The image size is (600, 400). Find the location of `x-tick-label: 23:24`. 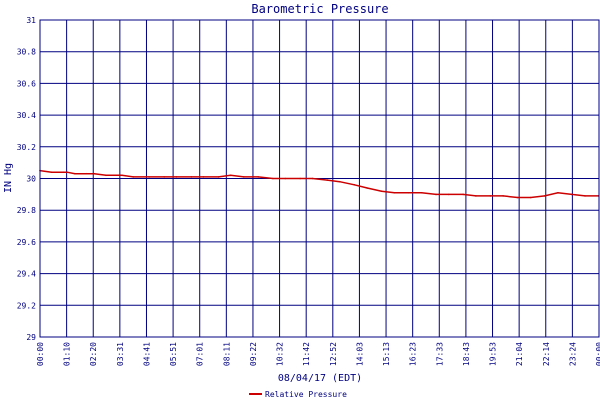

x-tick-label: 23:24 is located at coordinates (572, 354).